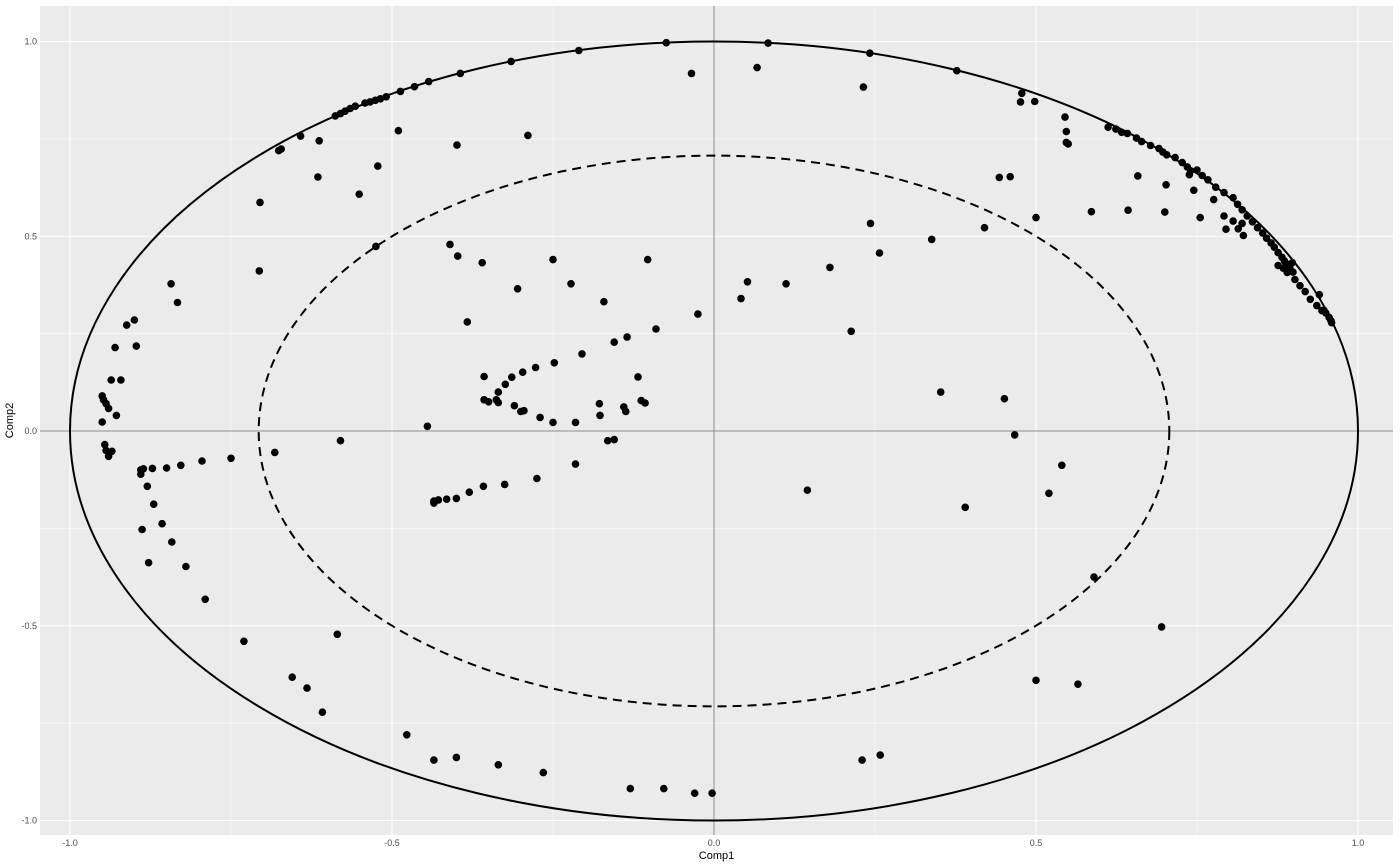 Image resolution: width=1400 pixels, height=866 pixels. Describe the element at coordinates (29, 626) in the screenshot. I see `y-tick-label: -0.5` at that location.